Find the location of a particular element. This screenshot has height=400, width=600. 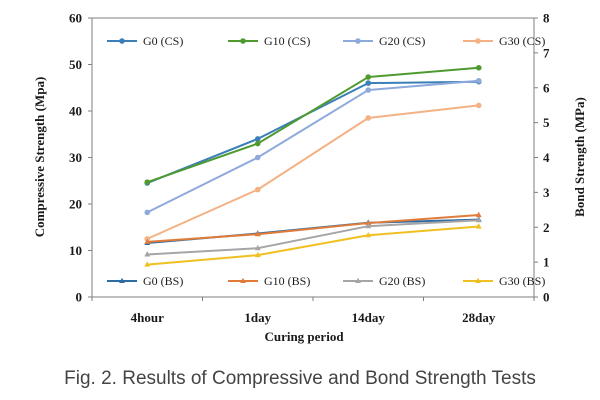

legend-label: G20 (BS) is located at coordinates (402, 281).